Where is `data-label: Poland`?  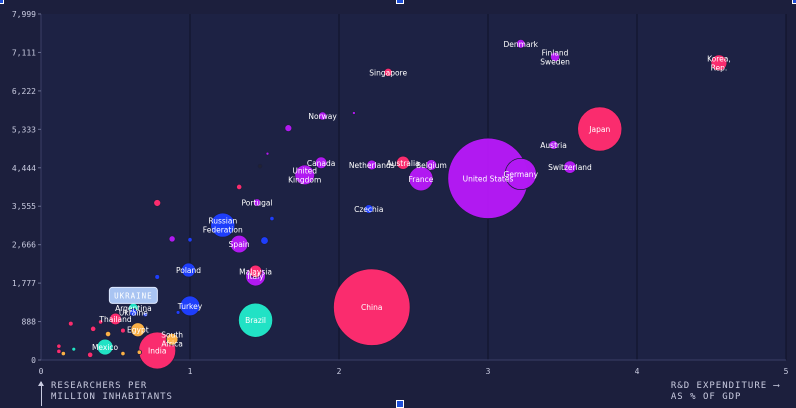
data-label: Poland is located at coordinates (188, 270).